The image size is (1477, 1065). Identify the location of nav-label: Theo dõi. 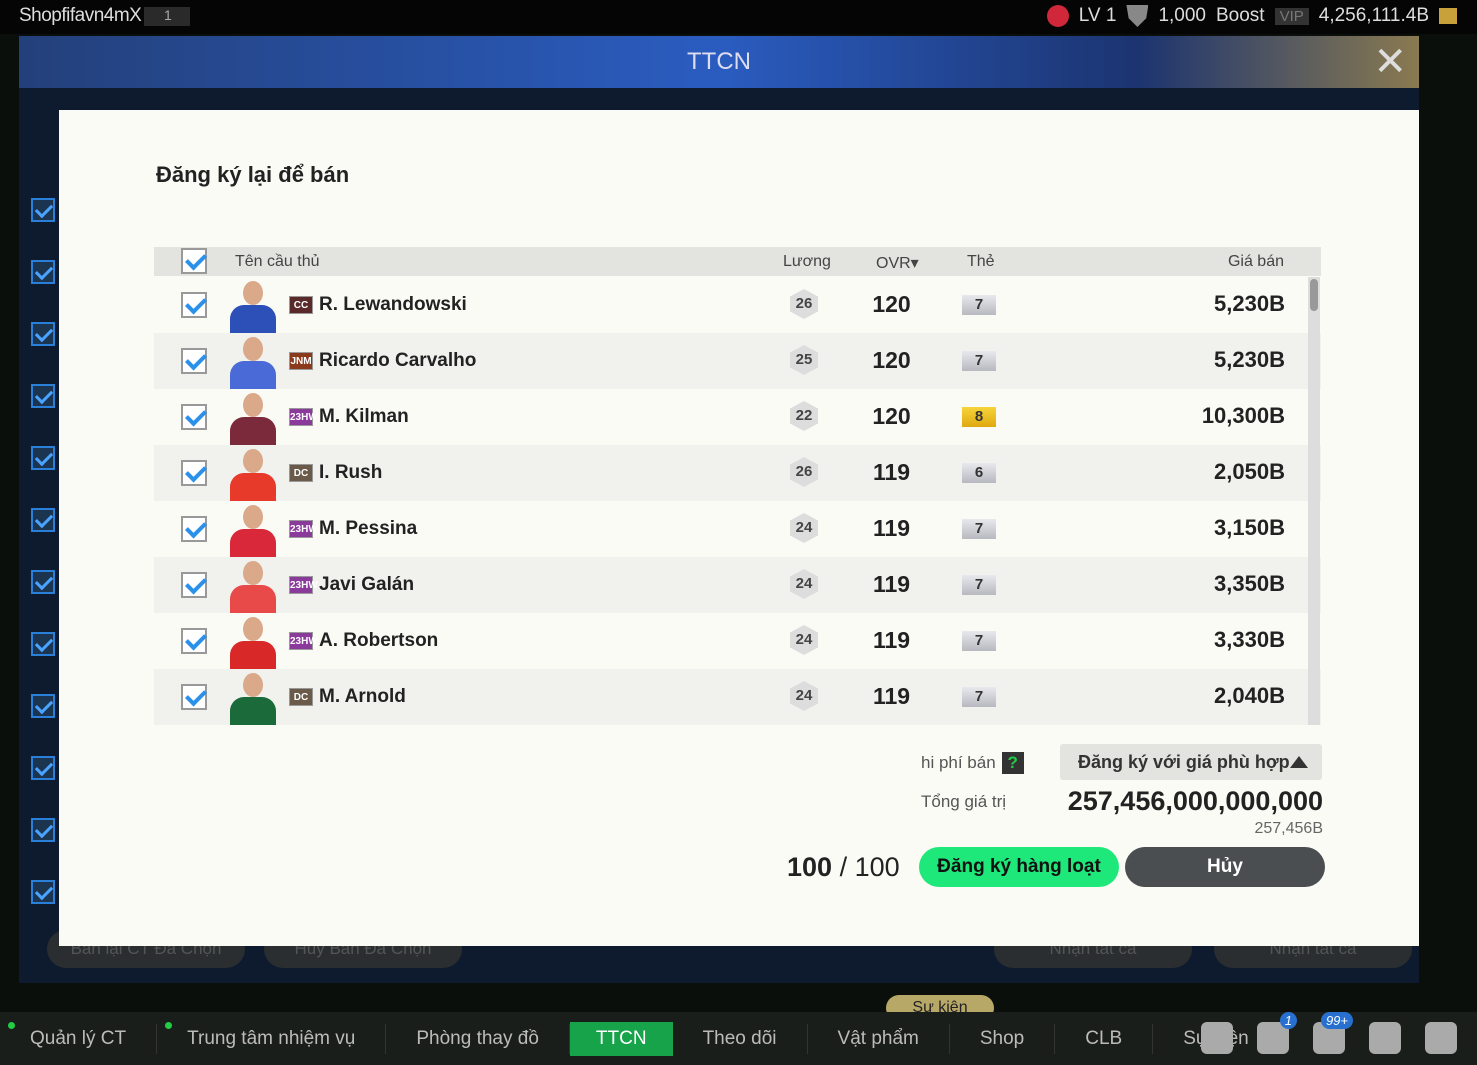
(739, 1038).